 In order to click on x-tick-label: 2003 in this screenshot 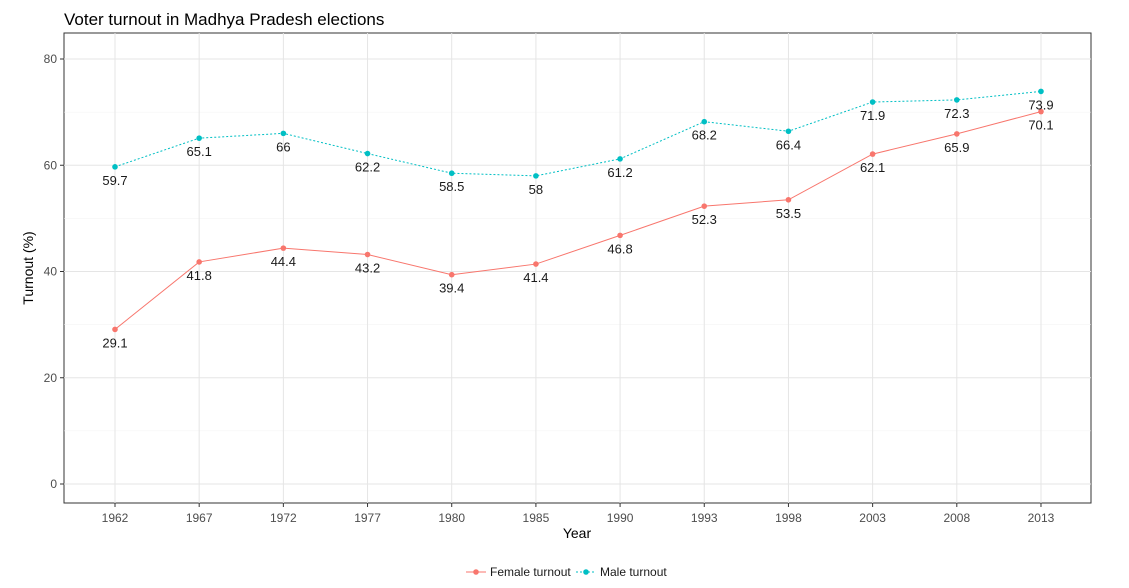, I will do `click(872, 518)`.